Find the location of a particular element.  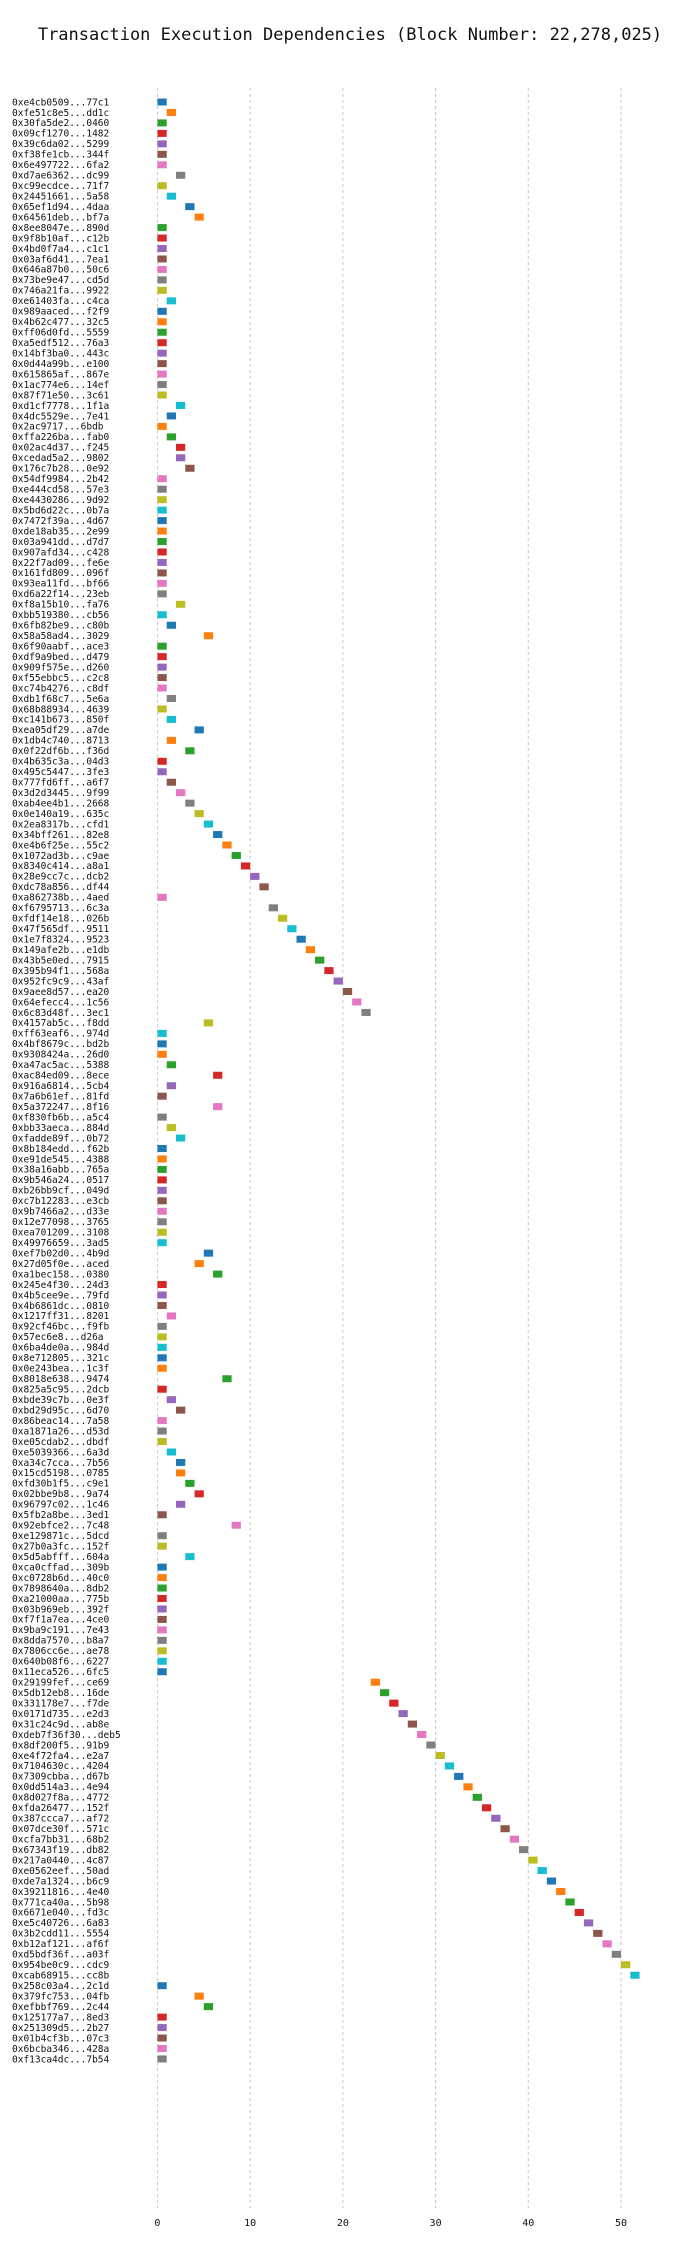

transaction-label: 0x909f575e...d260 is located at coordinates (61, 667).